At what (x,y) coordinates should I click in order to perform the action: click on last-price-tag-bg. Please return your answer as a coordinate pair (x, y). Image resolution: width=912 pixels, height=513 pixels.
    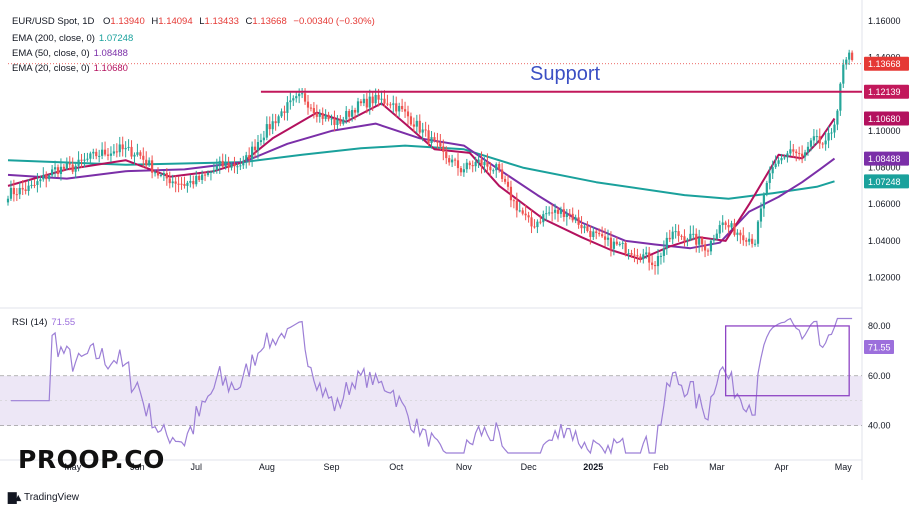
    Looking at the image, I should click on (886, 63).